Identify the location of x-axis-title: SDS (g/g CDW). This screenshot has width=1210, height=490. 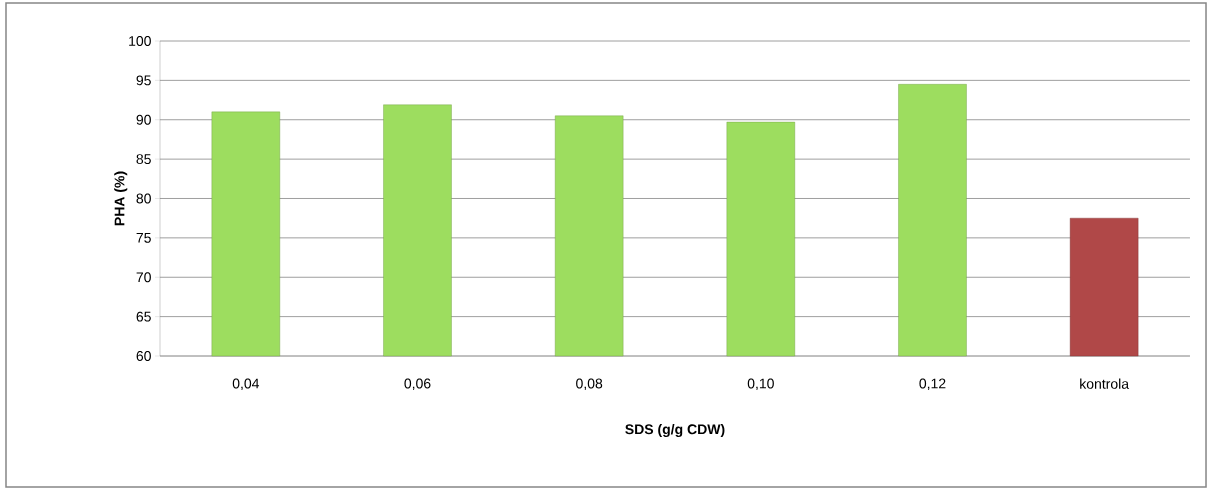
(675, 430).